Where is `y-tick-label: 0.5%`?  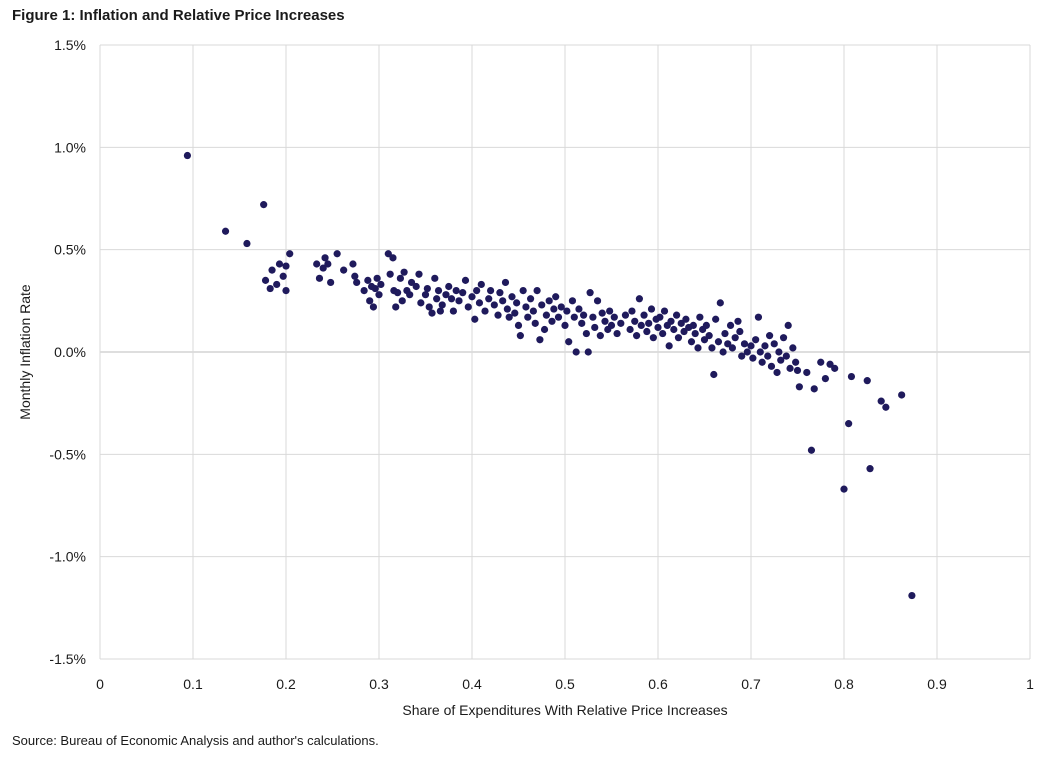
y-tick-label: 0.5% is located at coordinates (70, 250).